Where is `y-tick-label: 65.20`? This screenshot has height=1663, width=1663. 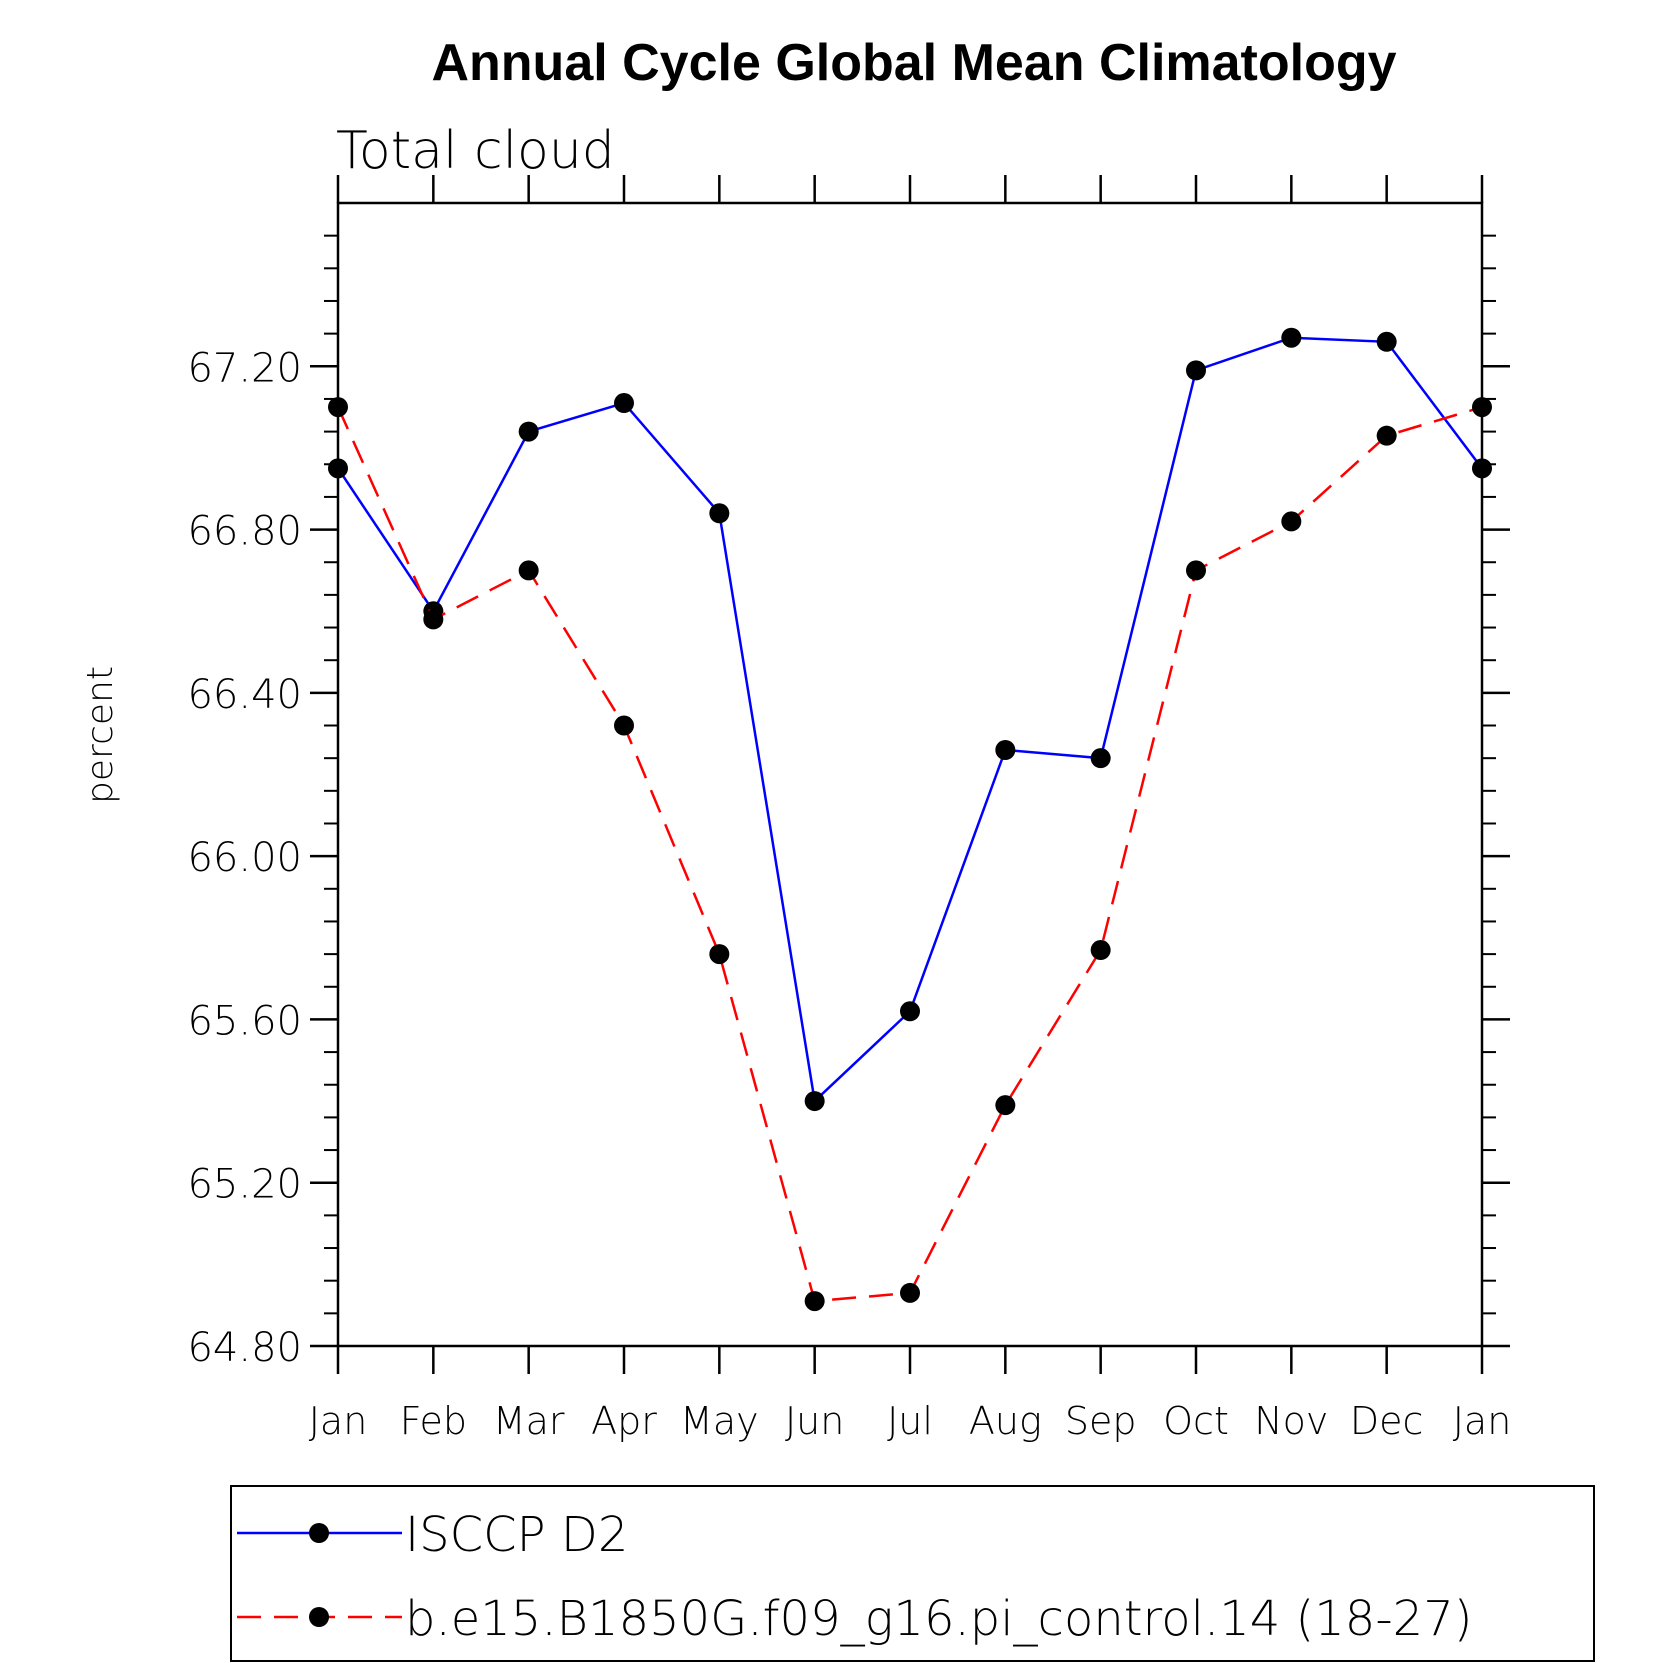 y-tick-label: 65.20 is located at coordinates (244, 1185).